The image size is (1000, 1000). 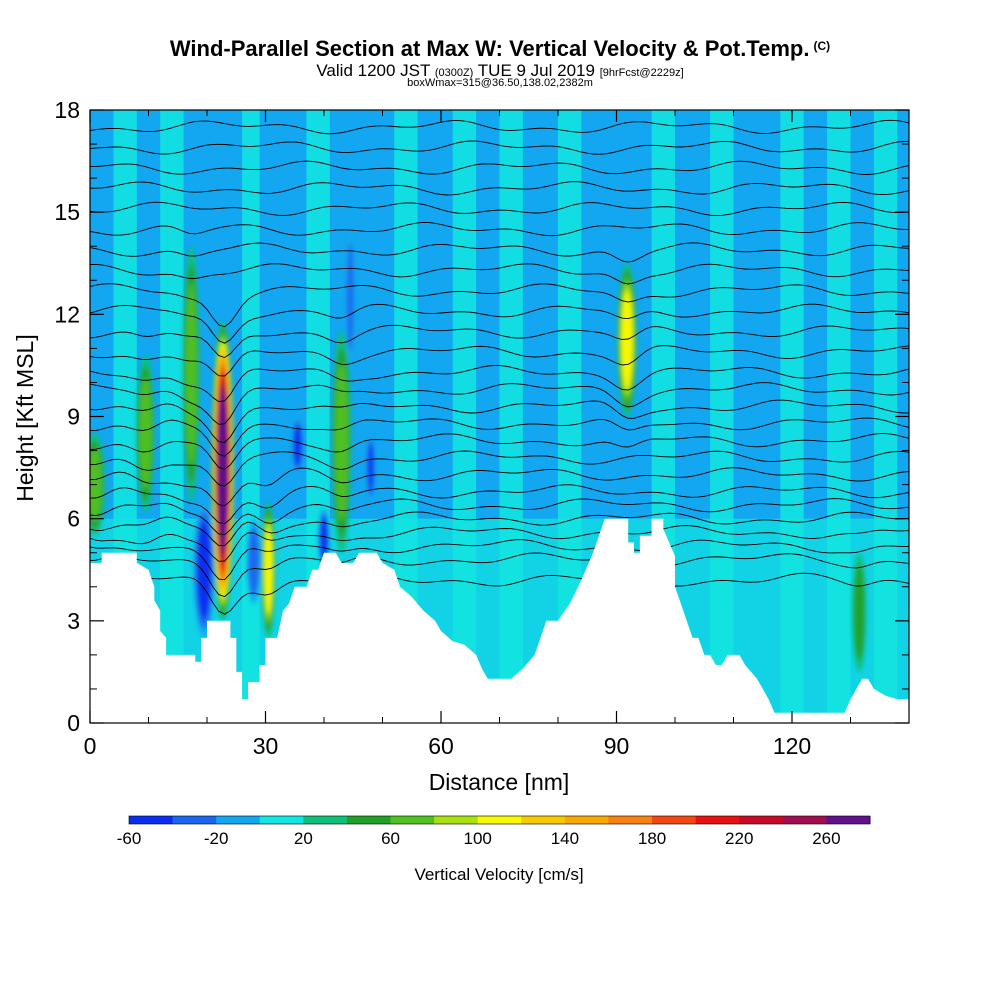 I want to click on x-tick-label: 90, so click(x=617, y=746).